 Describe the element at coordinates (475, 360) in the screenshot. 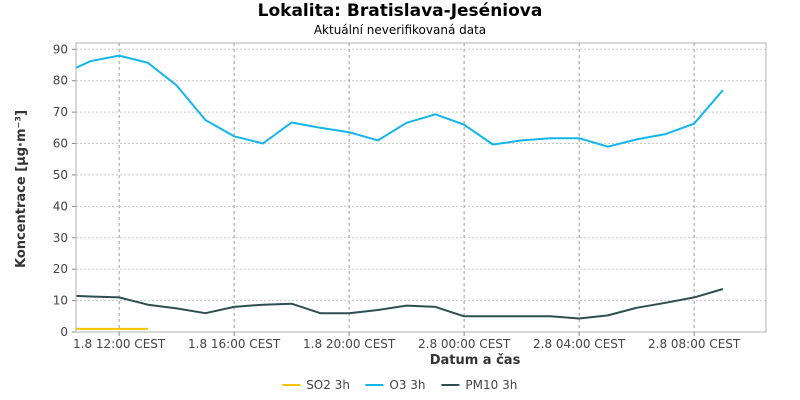

I see `x-axis-title: Datum a čas` at that location.